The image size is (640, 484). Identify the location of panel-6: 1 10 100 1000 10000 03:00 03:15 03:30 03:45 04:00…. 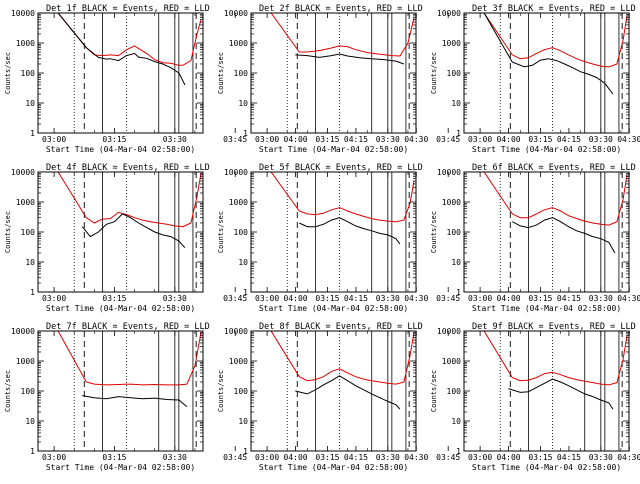
(533, 238).